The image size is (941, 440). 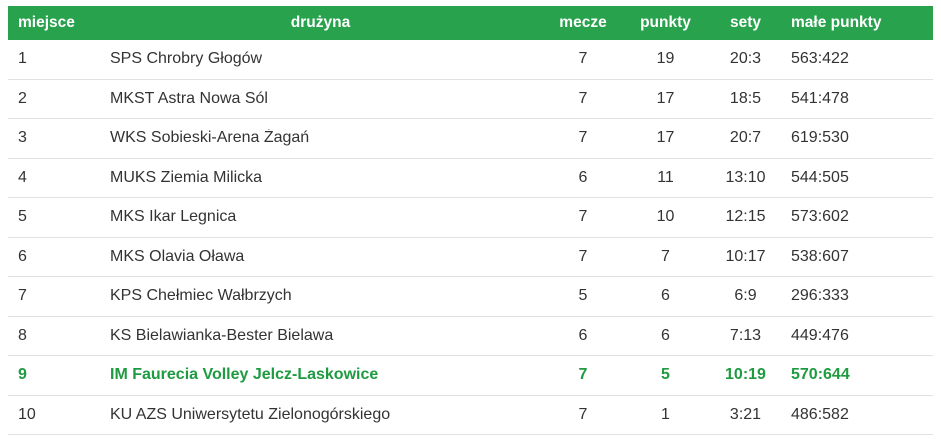 I want to click on cell-sets: 12:15, so click(x=745, y=217).